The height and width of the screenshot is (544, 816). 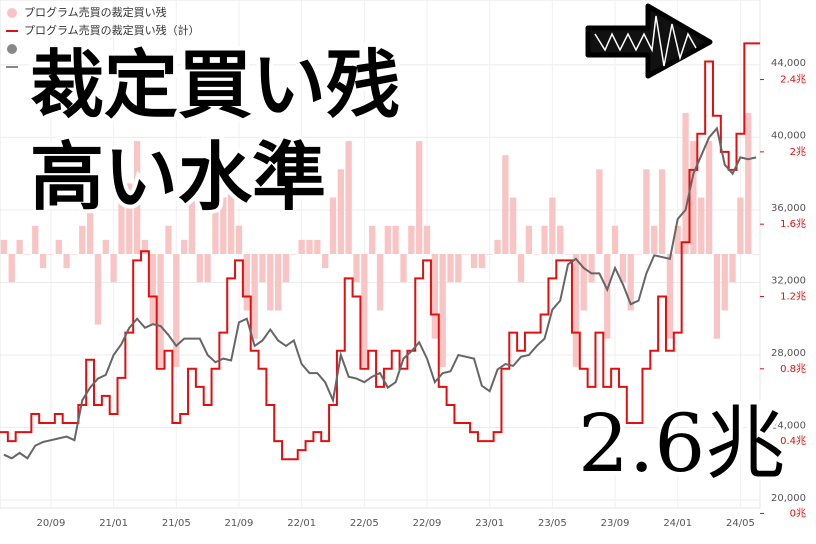 What do you see at coordinates (793, 296) in the screenshot?
I see `y2-tick-label: 1.2兆` at bounding box center [793, 296].